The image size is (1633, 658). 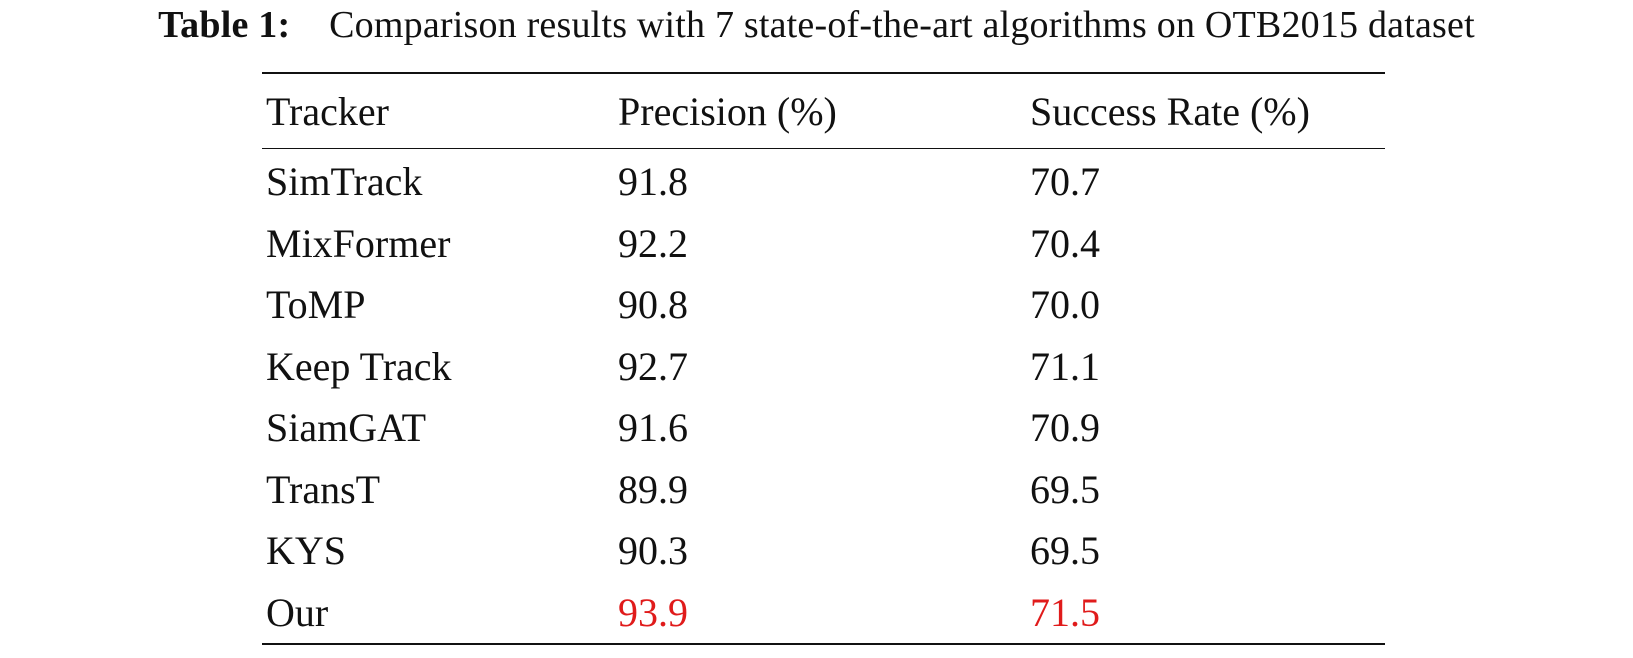 I want to click on table-row: MixFormer 92.2 70.4, so click(x=823, y=244).